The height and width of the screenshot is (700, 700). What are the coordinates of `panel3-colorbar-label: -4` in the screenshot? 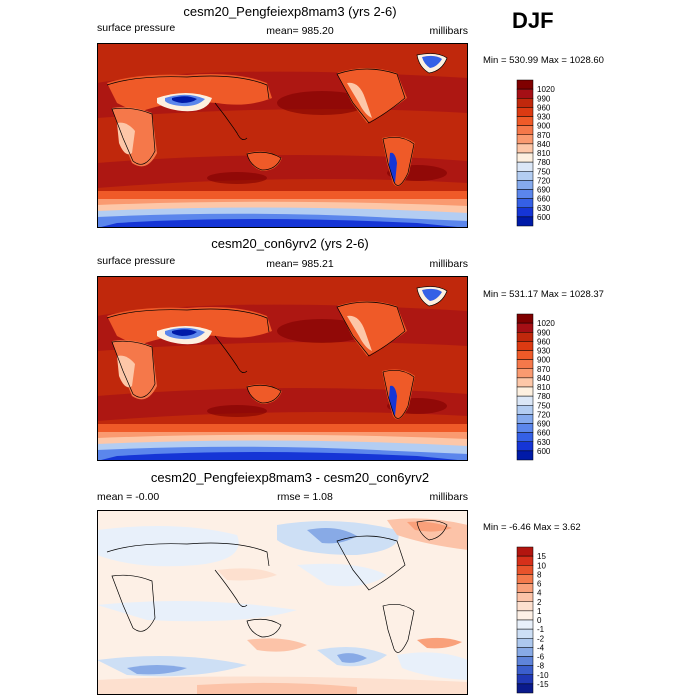 It's located at (541, 647).